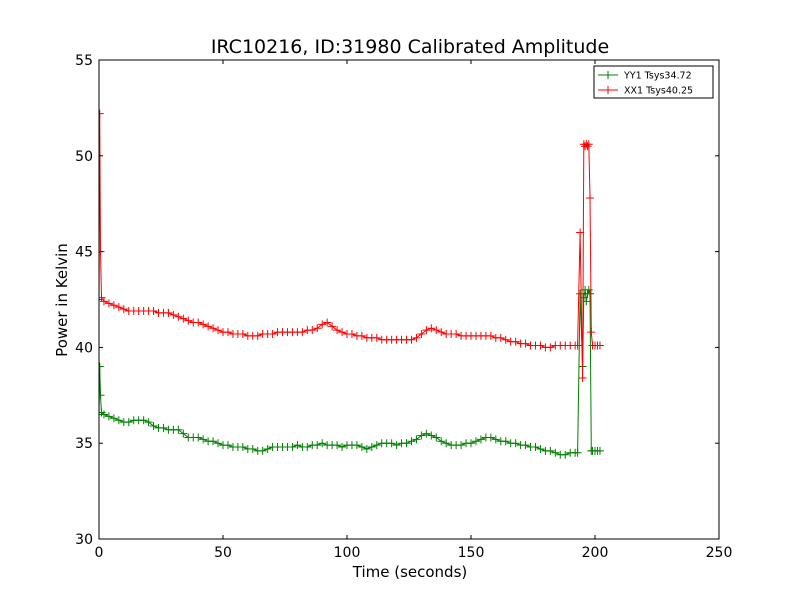 This screenshot has width=800, height=604. What do you see at coordinates (99, 553) in the screenshot?
I see `x-tick-label: 0` at bounding box center [99, 553].